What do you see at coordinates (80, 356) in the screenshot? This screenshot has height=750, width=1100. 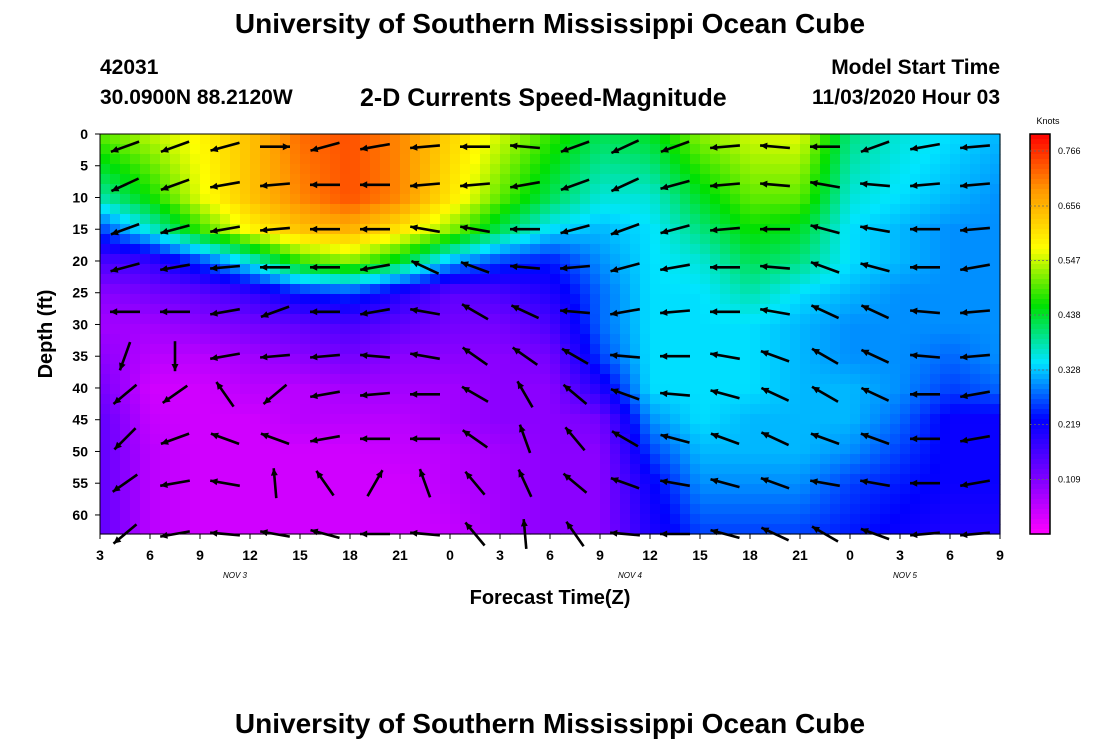 I see `y-tick-label: 35` at bounding box center [80, 356].